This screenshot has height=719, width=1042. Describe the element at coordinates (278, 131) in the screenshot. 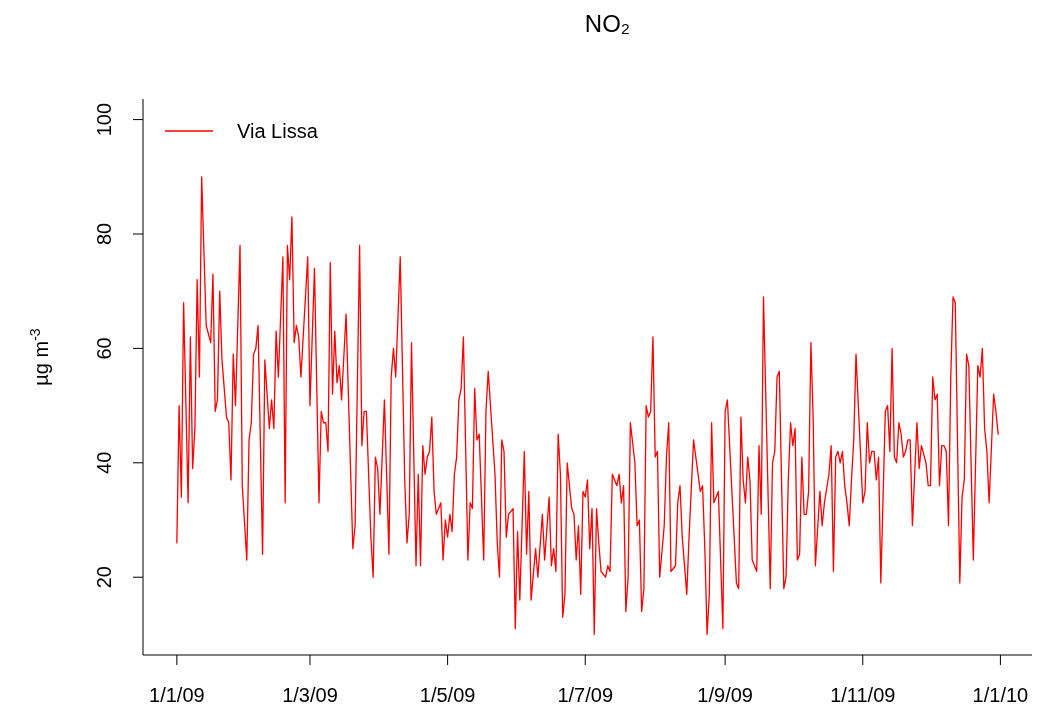

I see `legend-label: Via Lissa` at that location.